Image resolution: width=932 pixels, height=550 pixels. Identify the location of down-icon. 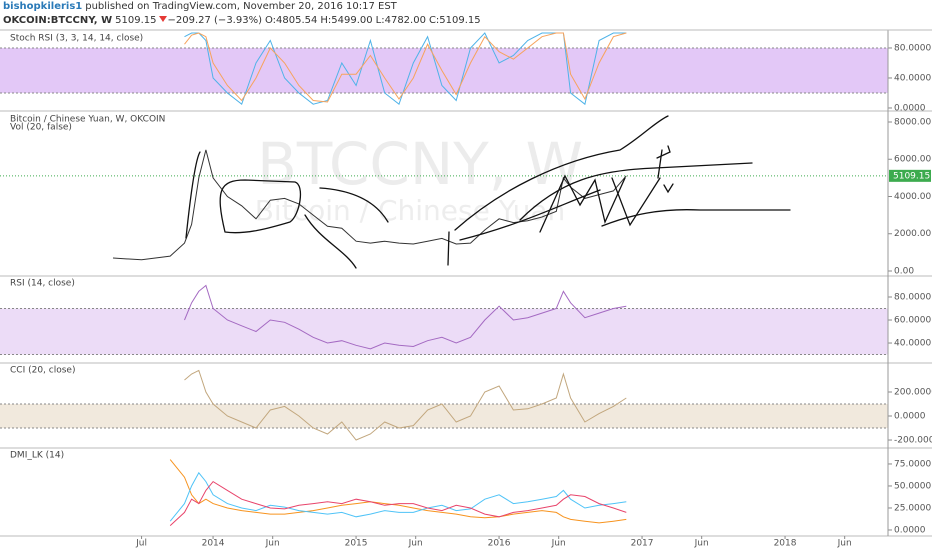
(163, 19).